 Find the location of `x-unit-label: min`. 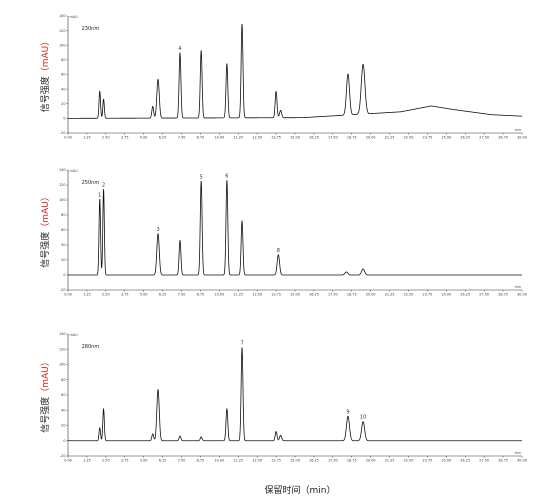

x-unit-label: min is located at coordinates (518, 130).